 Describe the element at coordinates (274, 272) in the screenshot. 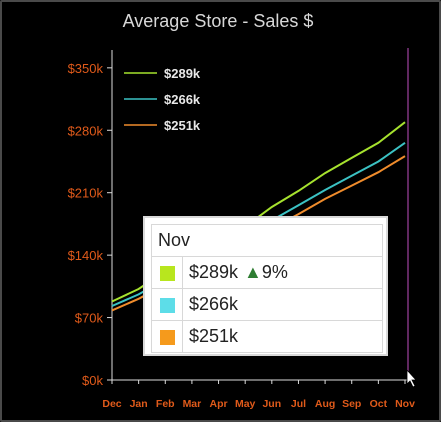

I see `tooltip-change: 9%` at that location.